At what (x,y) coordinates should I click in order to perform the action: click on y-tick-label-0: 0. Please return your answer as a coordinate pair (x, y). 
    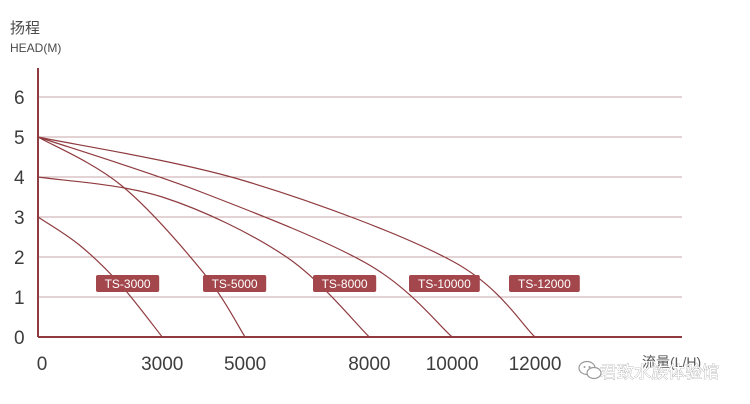
    Looking at the image, I should click on (19, 338).